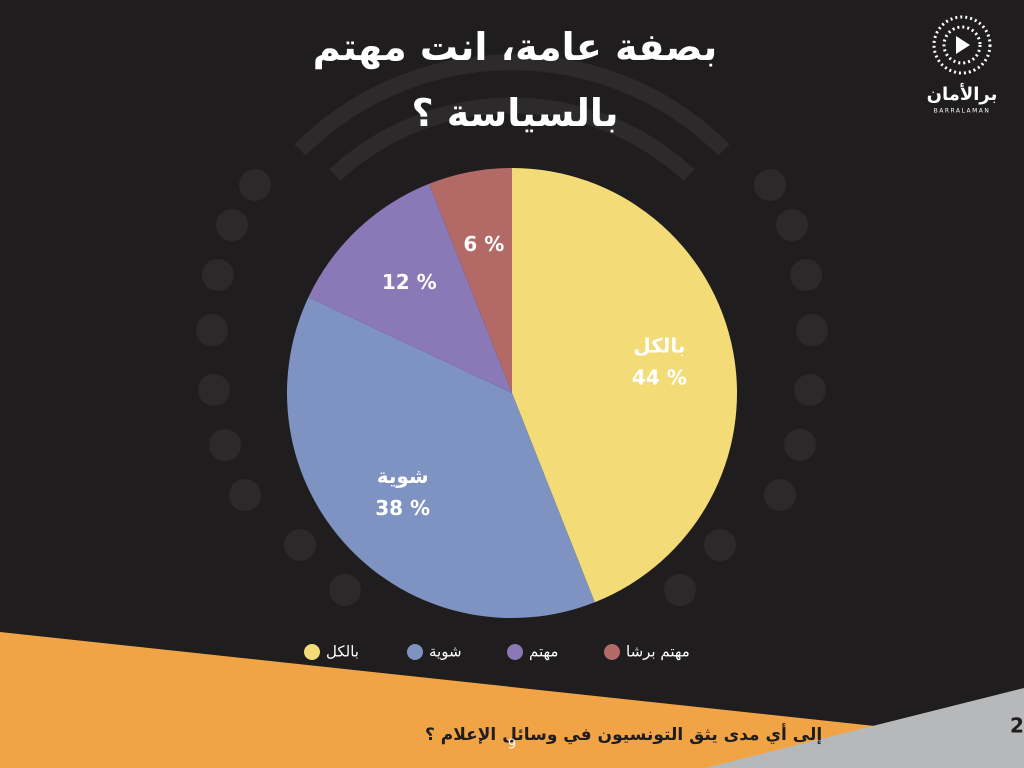 The height and width of the screenshot is (768, 1024). Describe the element at coordinates (402, 508) in the screenshot. I see `data-label: 38 %` at that location.